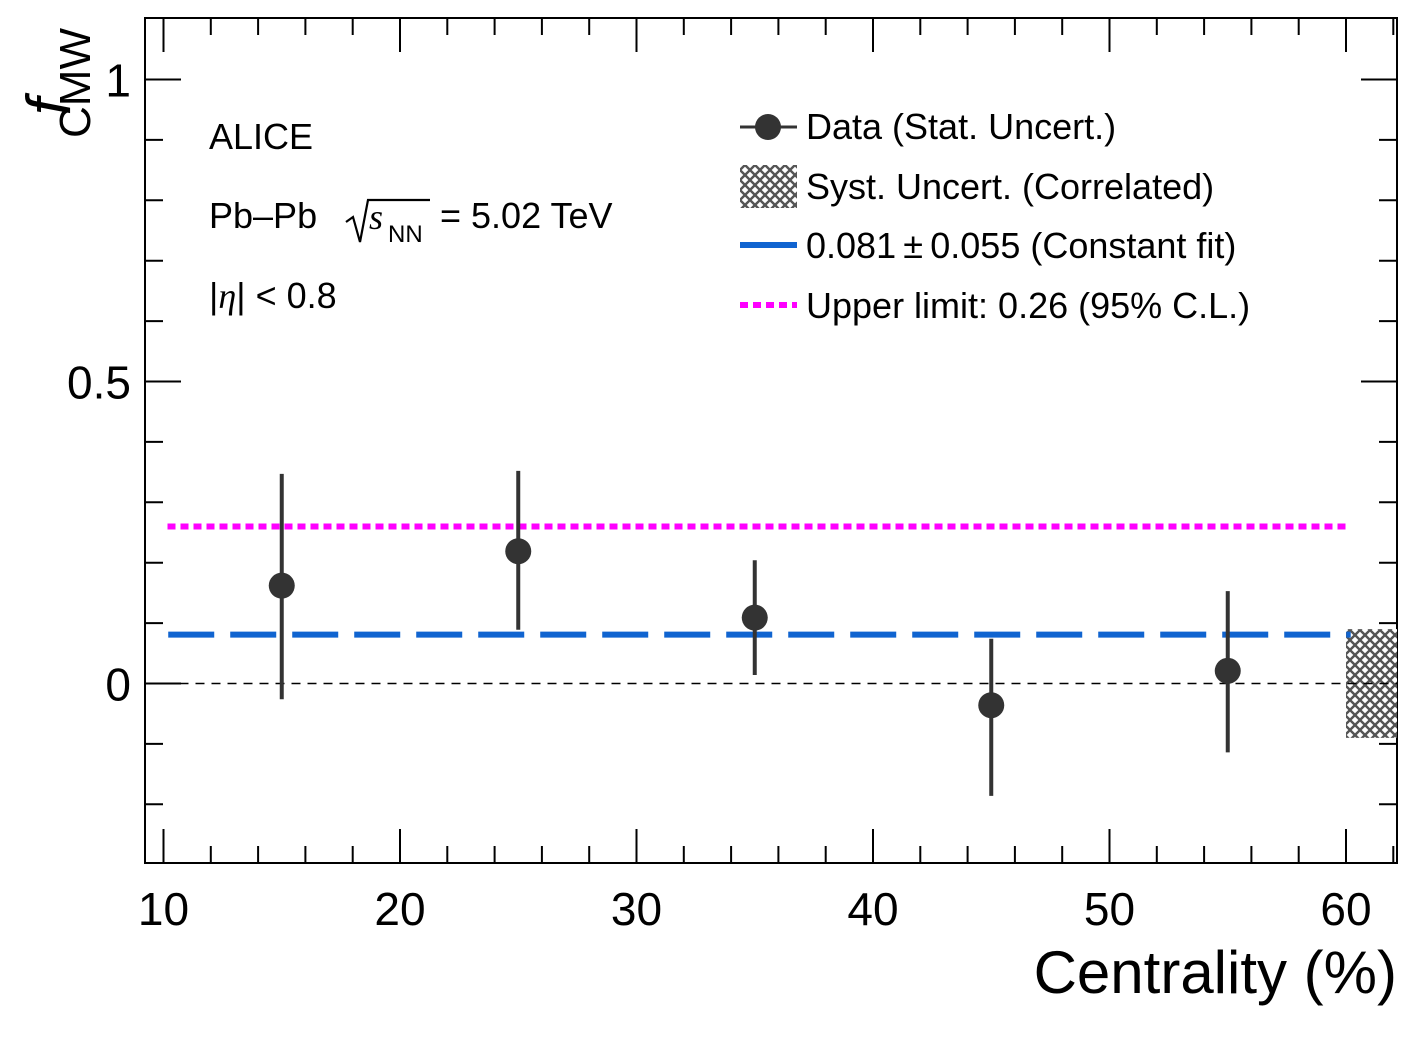 This screenshot has width=1418, height=1038. I want to click on legend-syst-swatch, so click(768, 186).